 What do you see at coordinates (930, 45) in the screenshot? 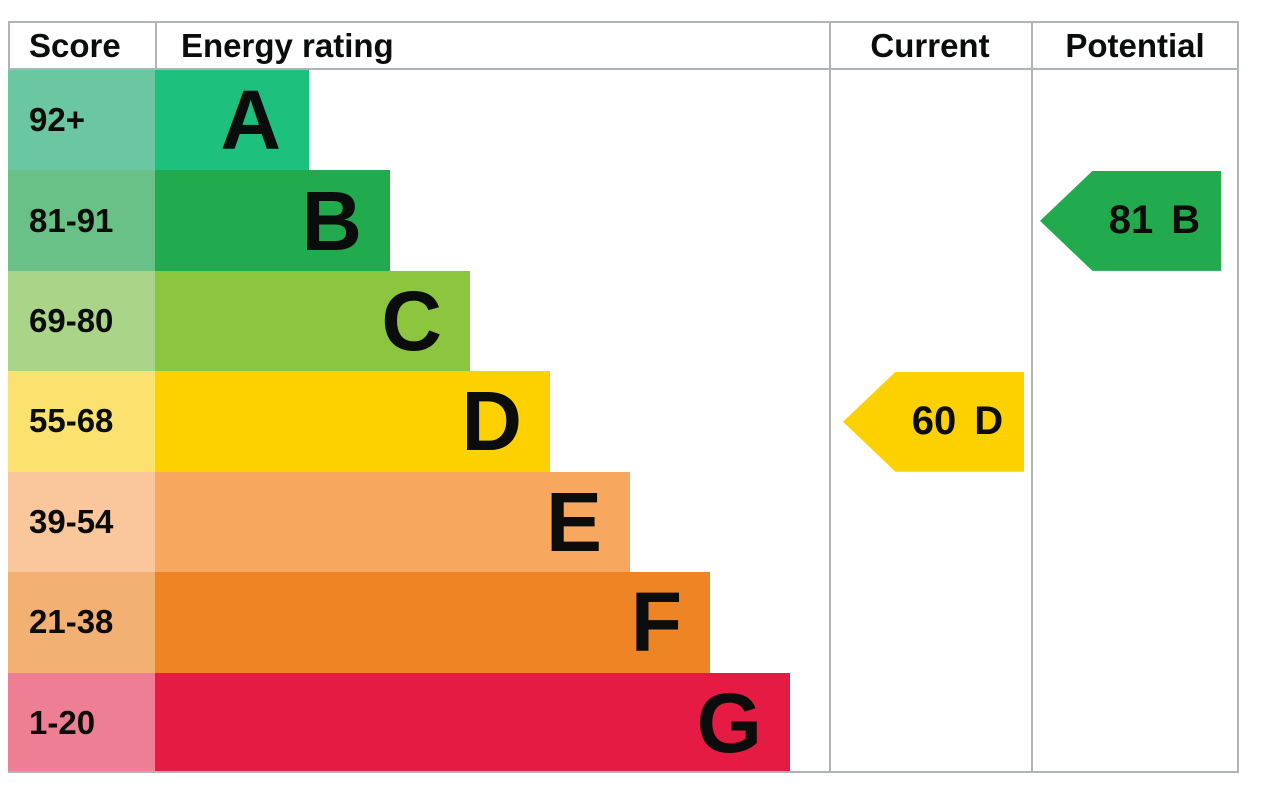
I see `current-column-header: Current` at bounding box center [930, 45].